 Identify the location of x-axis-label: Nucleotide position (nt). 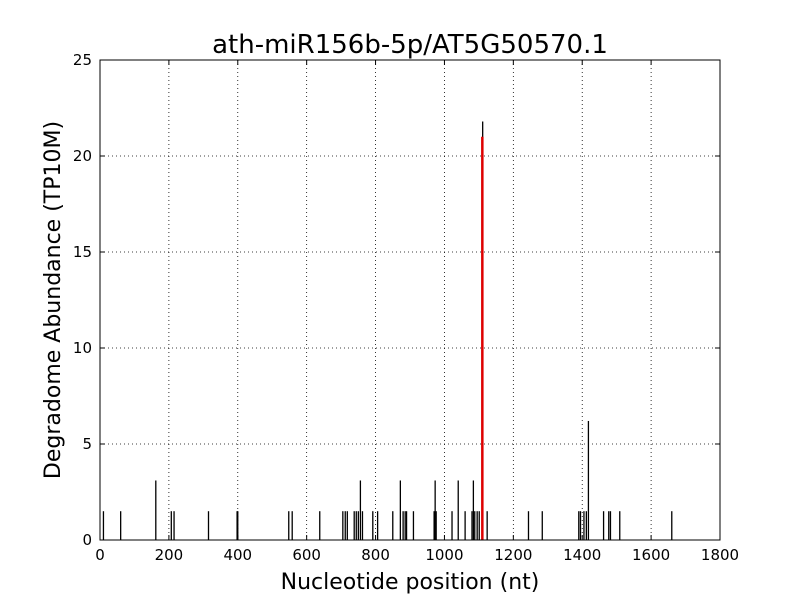
(410, 582).